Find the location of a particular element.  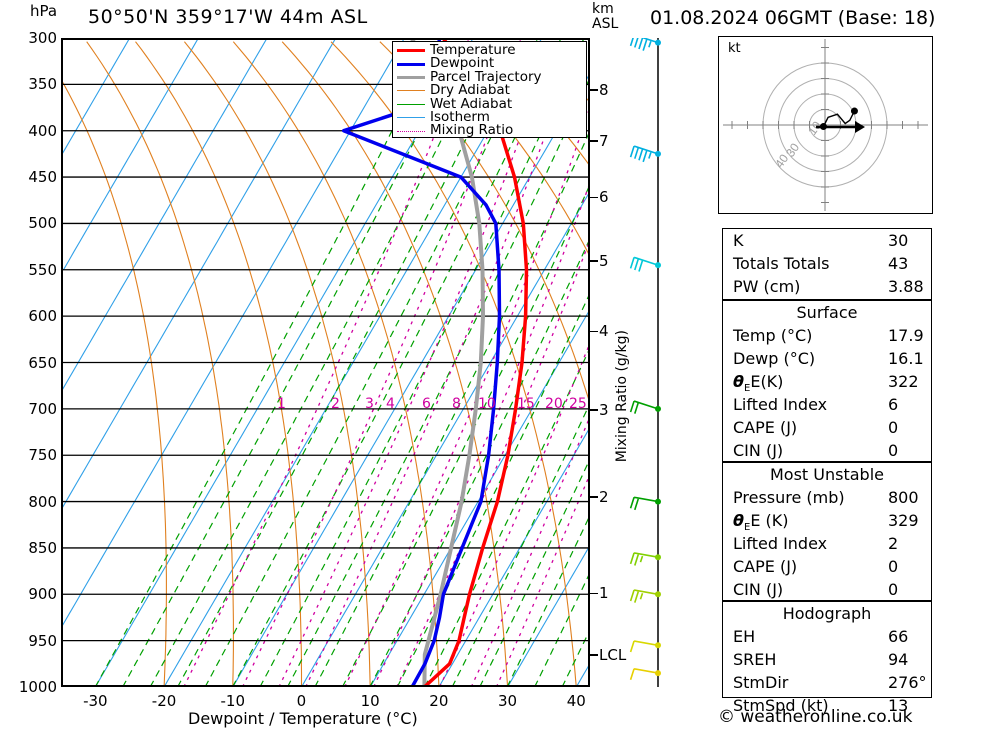

mixing-ratio-label: 8 is located at coordinates (456, 404).